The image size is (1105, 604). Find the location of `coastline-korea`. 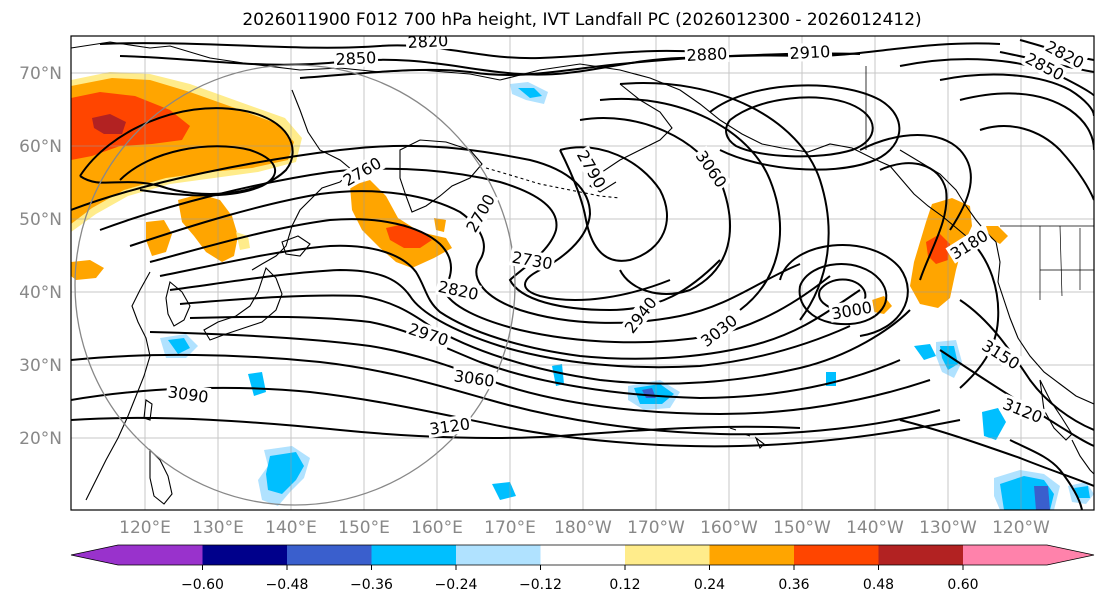

coastline-korea is located at coordinates (178, 304).